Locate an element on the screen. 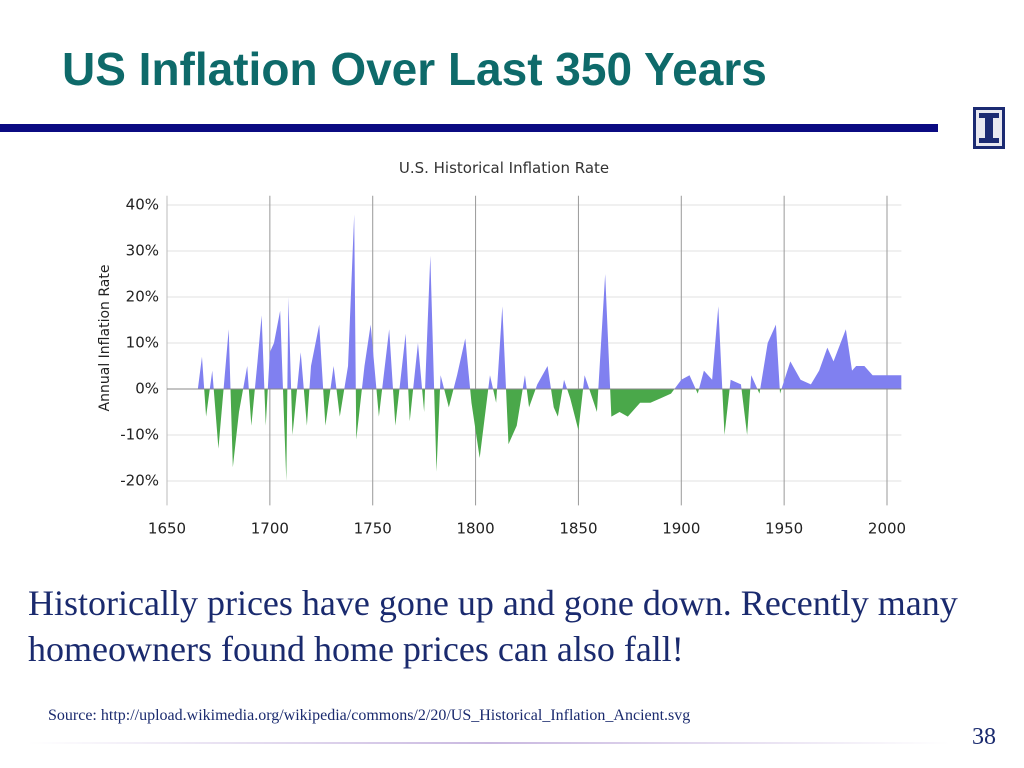  negative-area is located at coordinates (549, 435).